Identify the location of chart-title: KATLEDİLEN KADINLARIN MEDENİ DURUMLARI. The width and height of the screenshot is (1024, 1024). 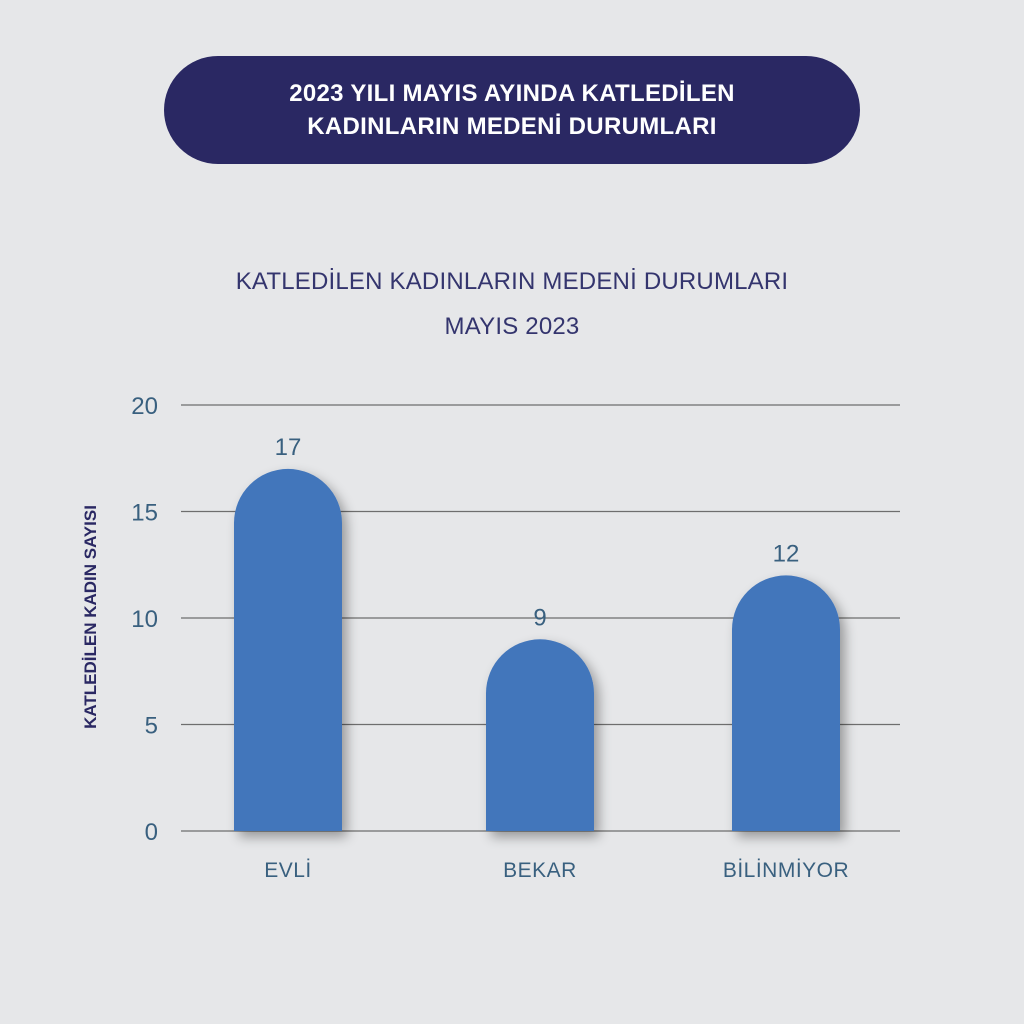
(512, 281).